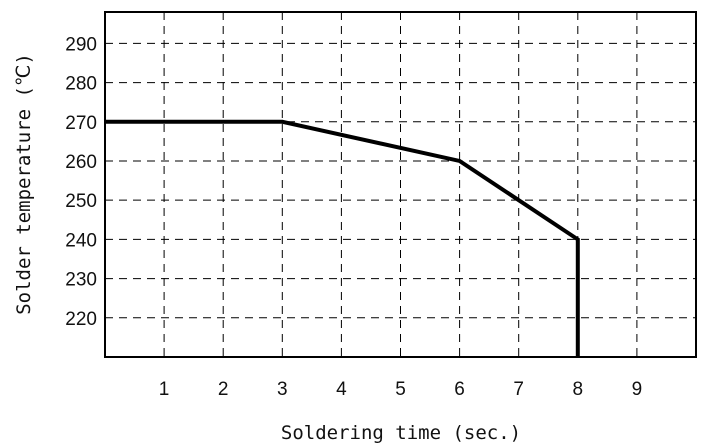  I want to click on x-tick-label: 8, so click(578, 389).